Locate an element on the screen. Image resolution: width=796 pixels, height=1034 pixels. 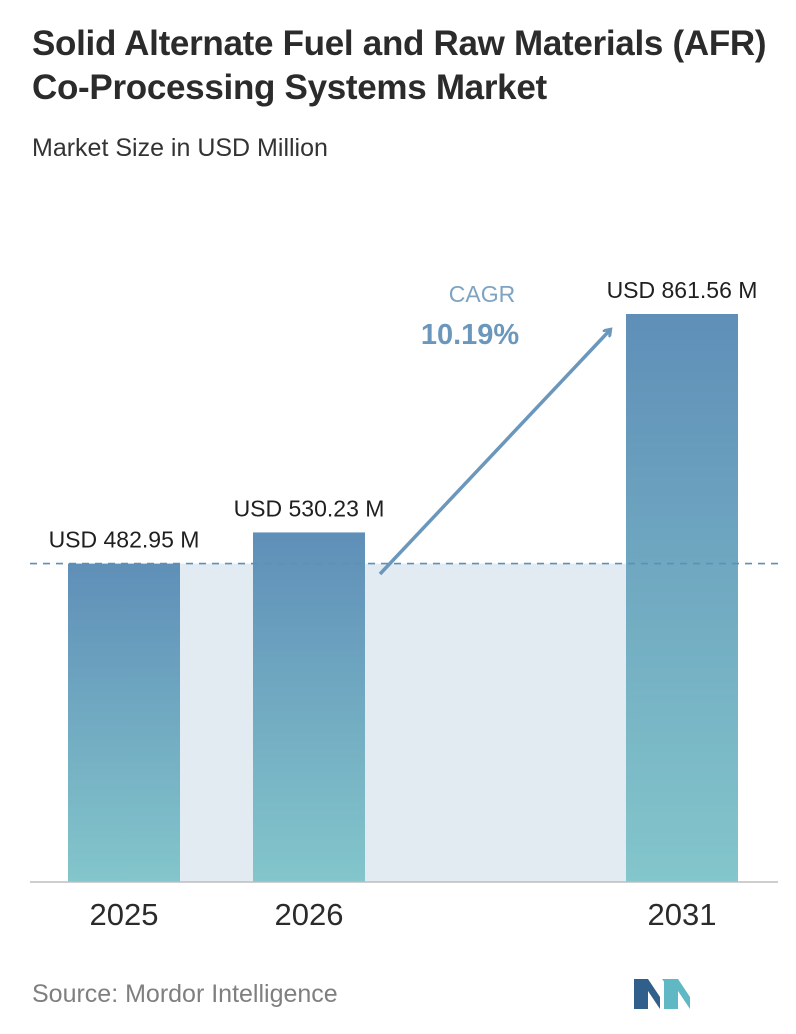
bar-2031 is located at coordinates (682, 598).